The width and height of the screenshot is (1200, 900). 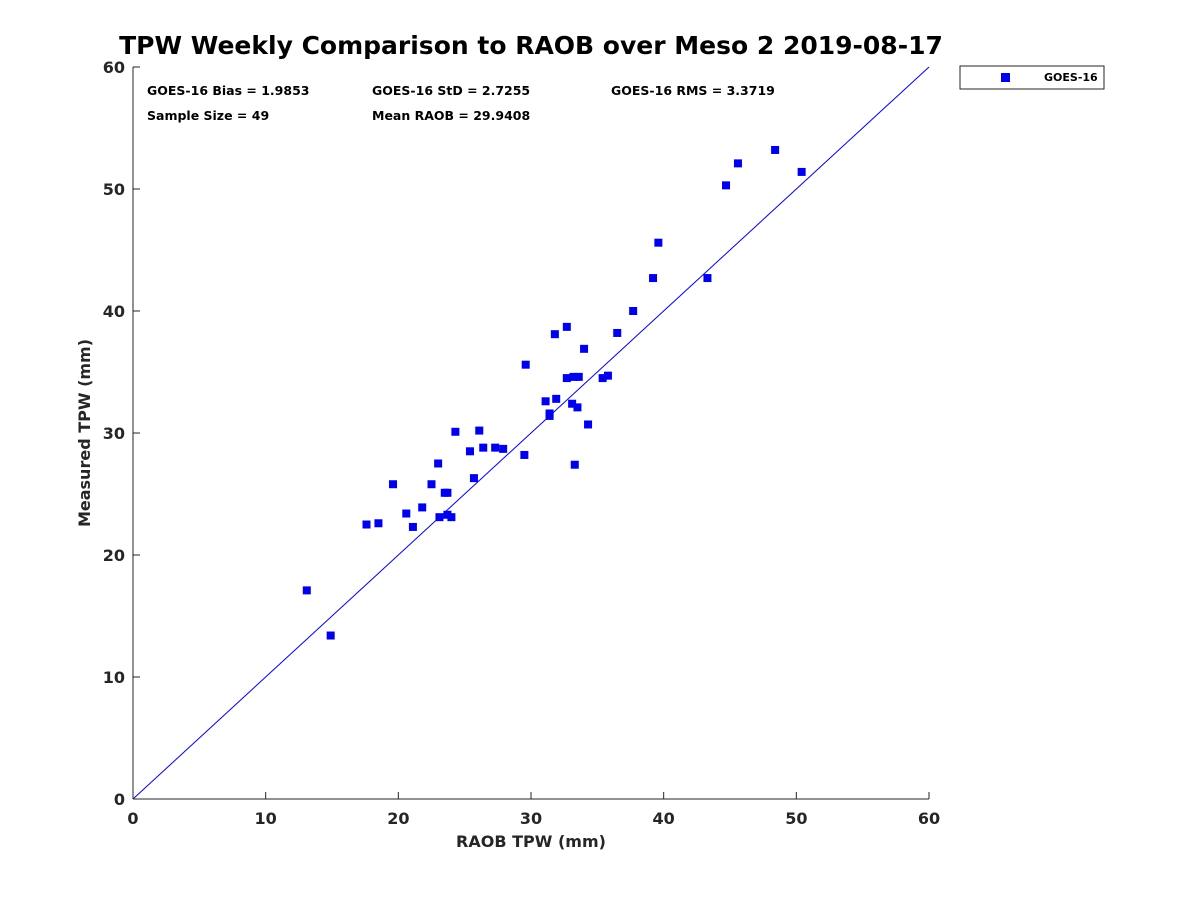 I want to click on x-tick-label: 30, so click(x=531, y=818).